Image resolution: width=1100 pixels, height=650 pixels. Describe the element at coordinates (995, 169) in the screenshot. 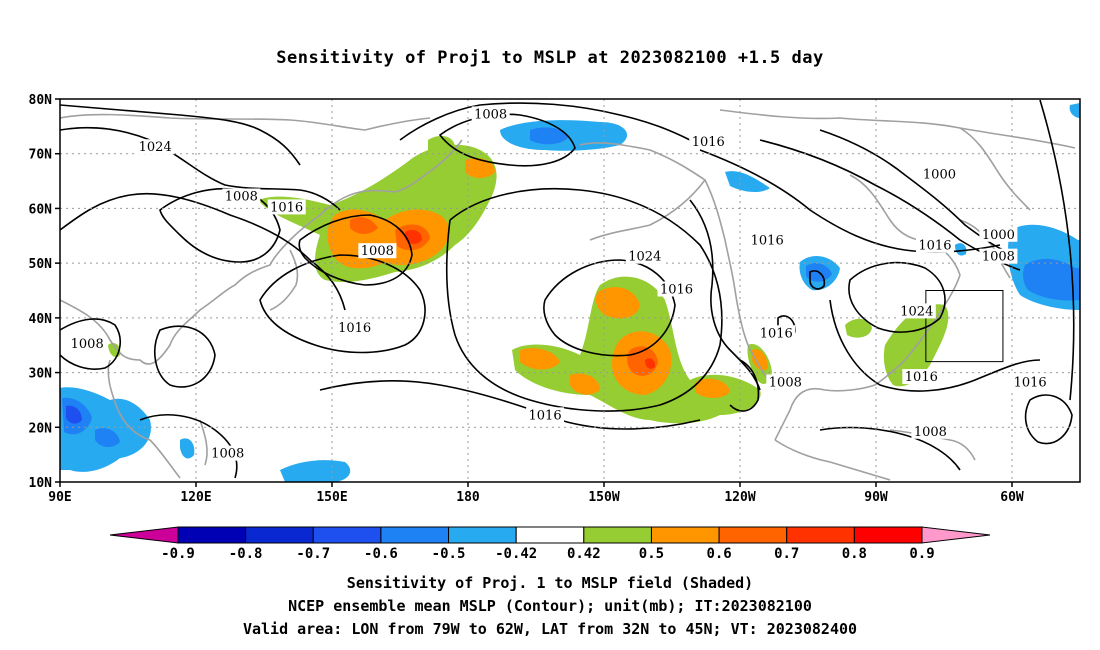

I see `coastline-greenland` at that location.